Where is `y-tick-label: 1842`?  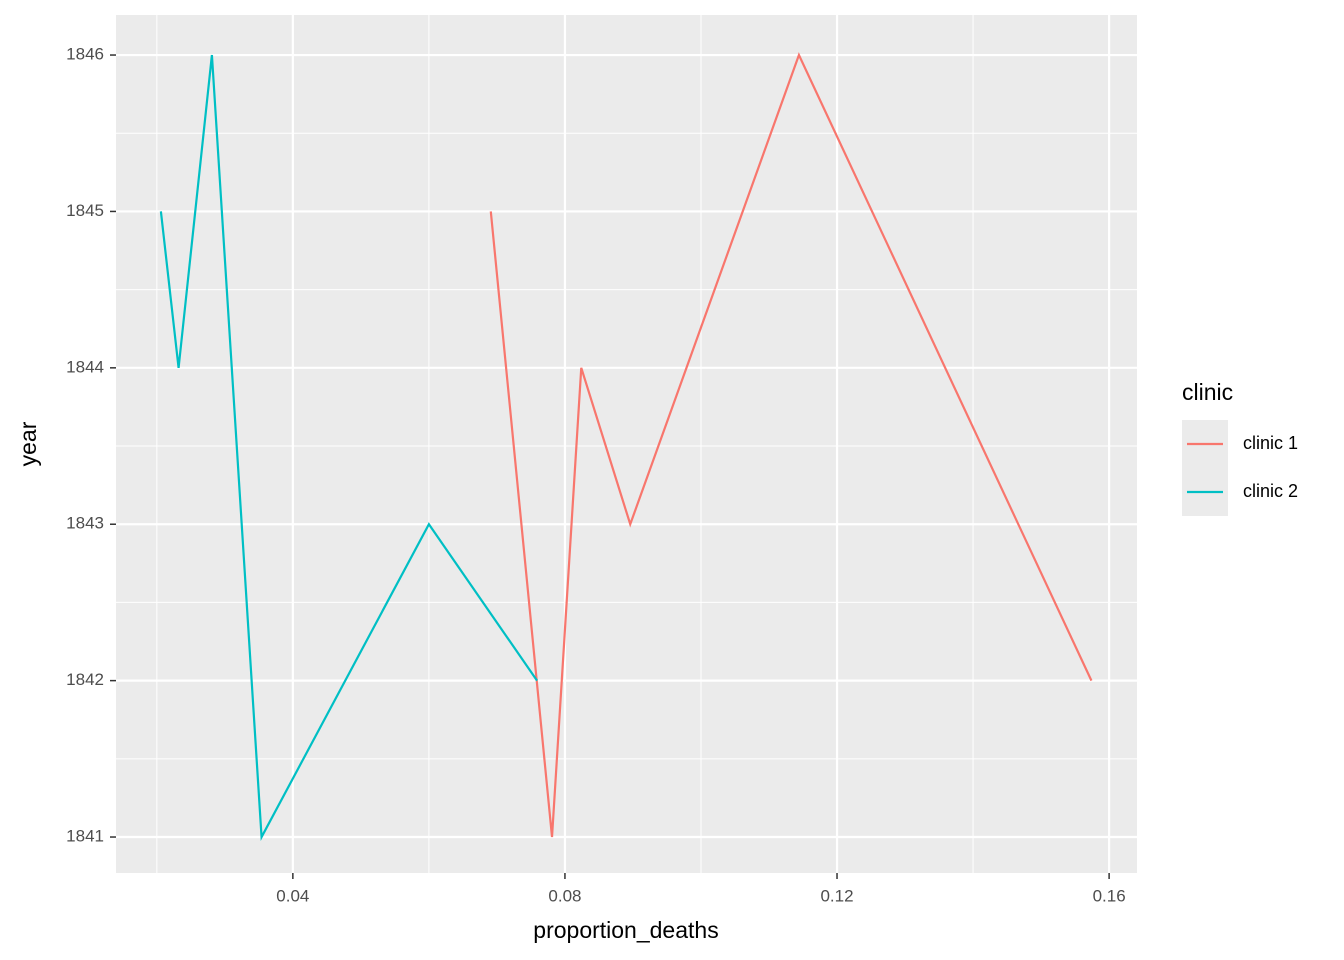 y-tick-label: 1842 is located at coordinates (85, 679).